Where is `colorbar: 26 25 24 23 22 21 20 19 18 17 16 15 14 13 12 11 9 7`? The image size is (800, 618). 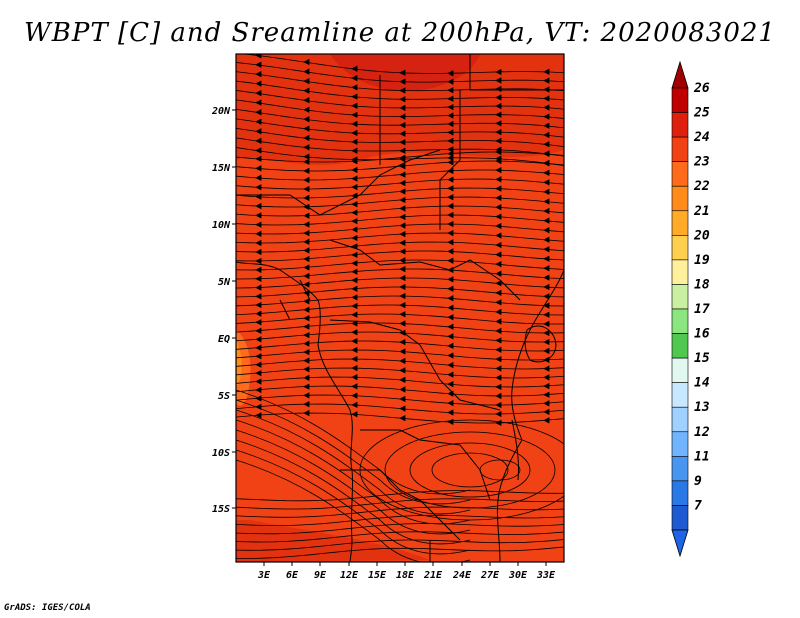 colorbar: 26 25 24 23 22 21 20 19 18 17 16 15 14 13 12 11 9 7 is located at coordinates (690, 309).